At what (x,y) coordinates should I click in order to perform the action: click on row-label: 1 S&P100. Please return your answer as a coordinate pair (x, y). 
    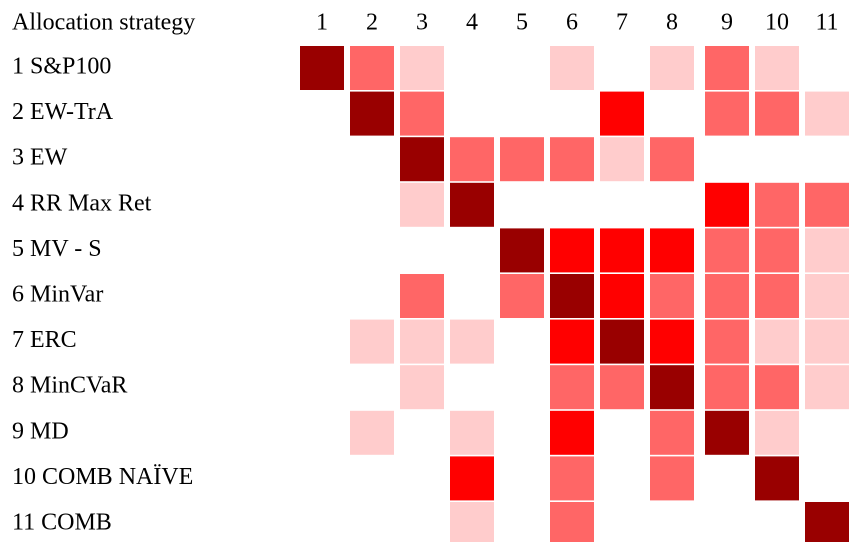
    Looking at the image, I should click on (61, 67).